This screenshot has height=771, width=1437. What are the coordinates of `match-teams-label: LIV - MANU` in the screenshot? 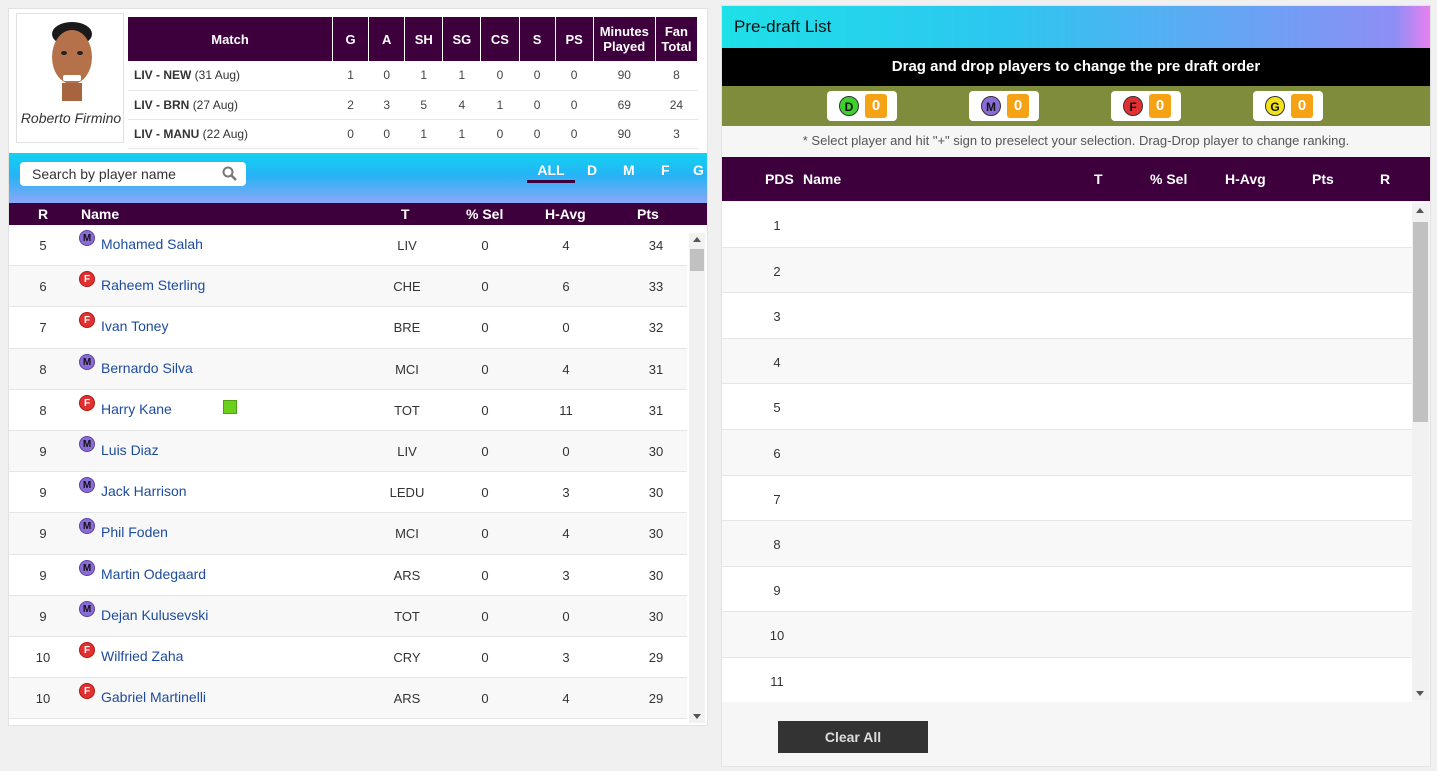 It's located at (167, 133).